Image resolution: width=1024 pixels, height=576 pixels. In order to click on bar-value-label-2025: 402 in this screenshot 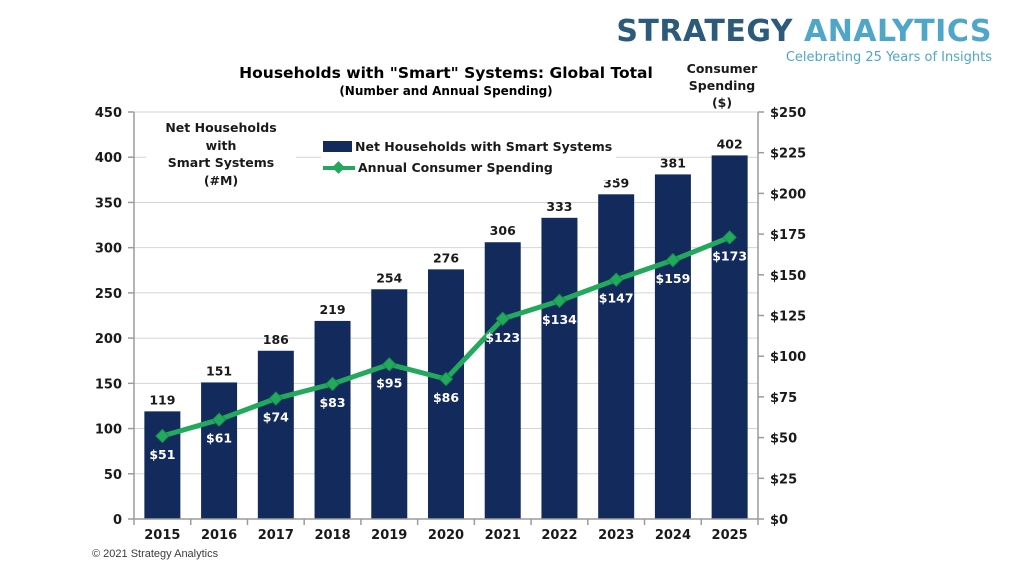, I will do `click(730, 143)`.